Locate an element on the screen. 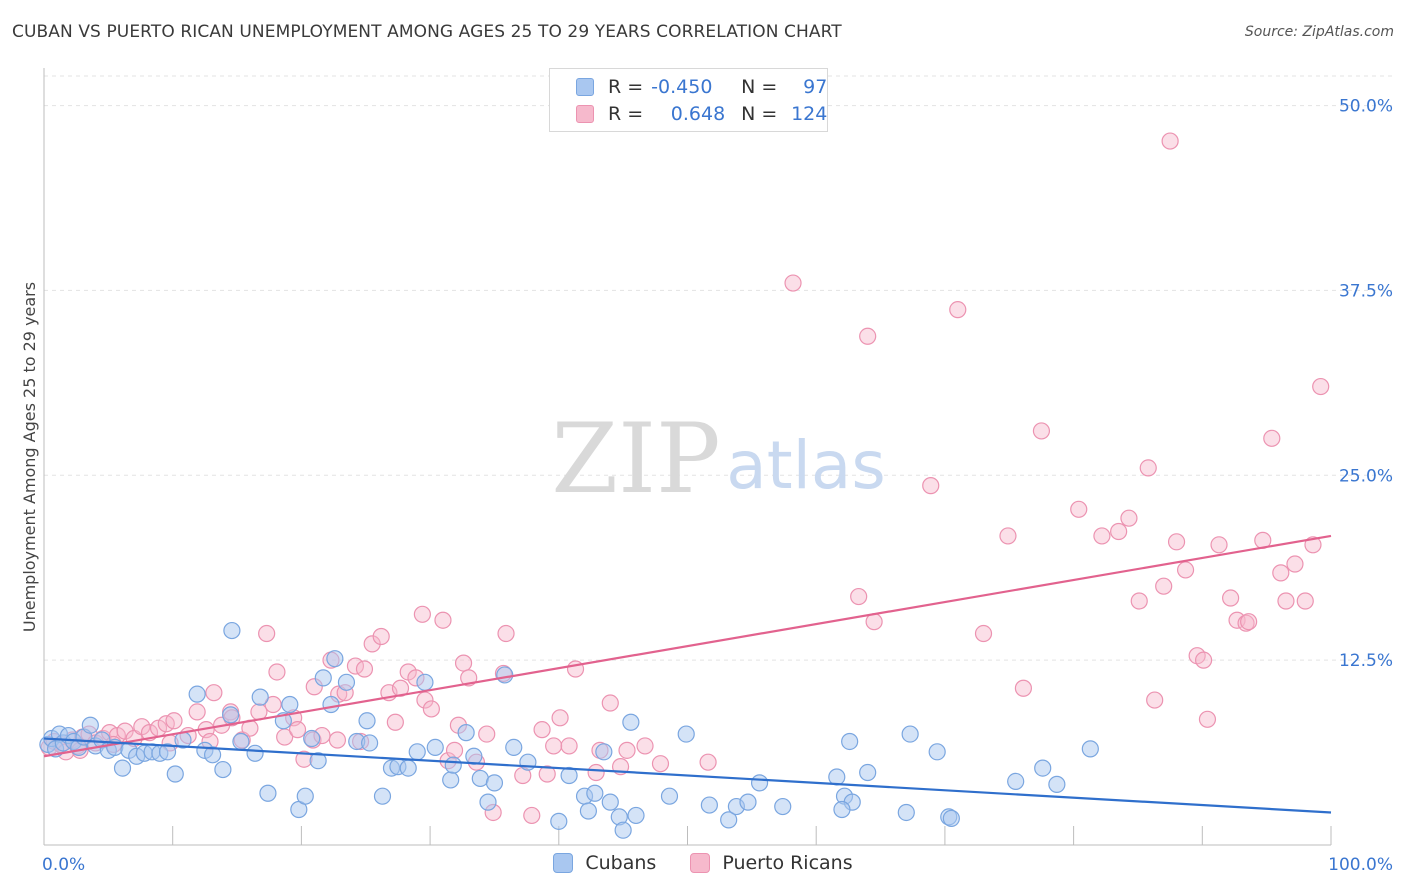 This screenshot has width=1406, height=892. r-label: R = is located at coordinates (626, 87).